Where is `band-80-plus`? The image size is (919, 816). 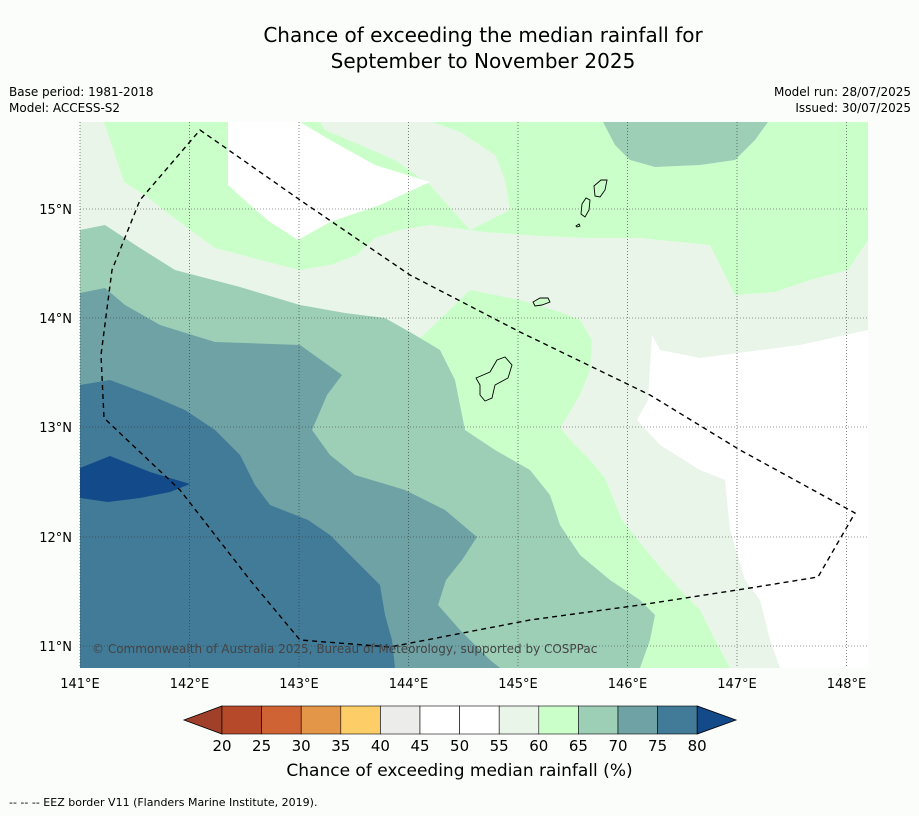
band-80-plus is located at coordinates (135, 479).